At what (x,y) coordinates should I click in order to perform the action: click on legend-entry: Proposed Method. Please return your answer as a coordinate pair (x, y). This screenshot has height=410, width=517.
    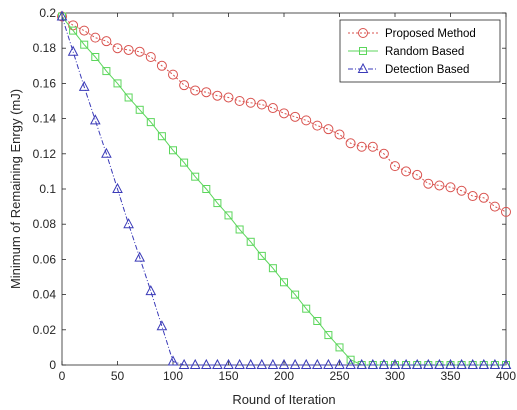
    Looking at the image, I should click on (412, 34).